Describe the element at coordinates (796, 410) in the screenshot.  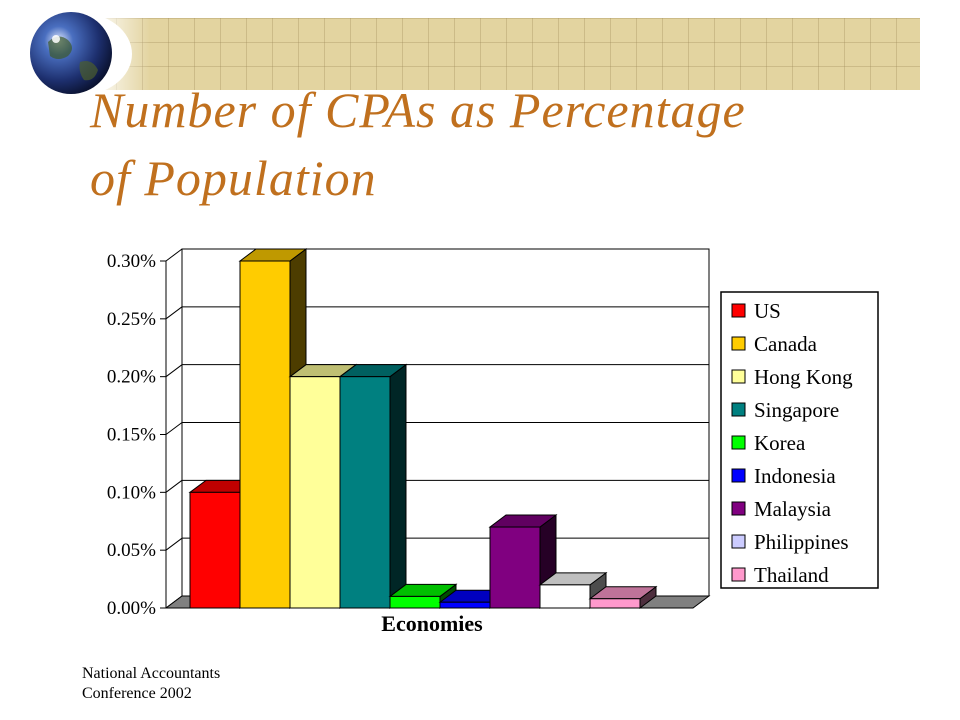
I see `legend-label: Singapore` at that location.